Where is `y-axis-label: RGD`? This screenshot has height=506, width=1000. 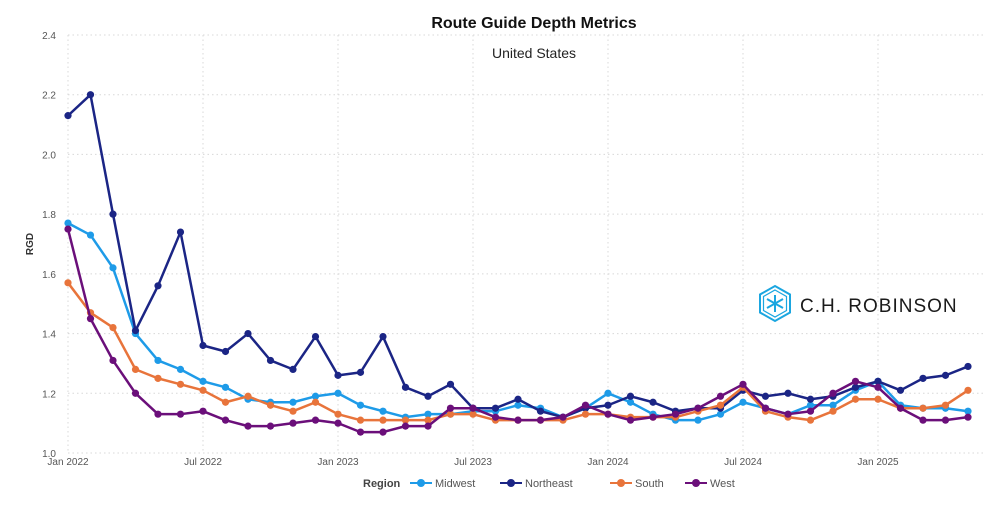 y-axis-label: RGD is located at coordinates (30, 244).